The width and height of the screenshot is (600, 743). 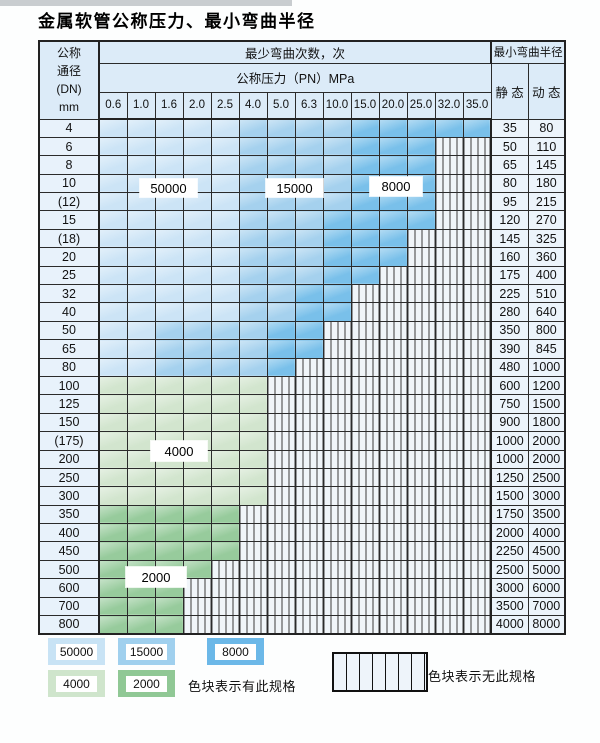 What do you see at coordinates (69, 294) in the screenshot?
I see `dn-cell: 32` at bounding box center [69, 294].